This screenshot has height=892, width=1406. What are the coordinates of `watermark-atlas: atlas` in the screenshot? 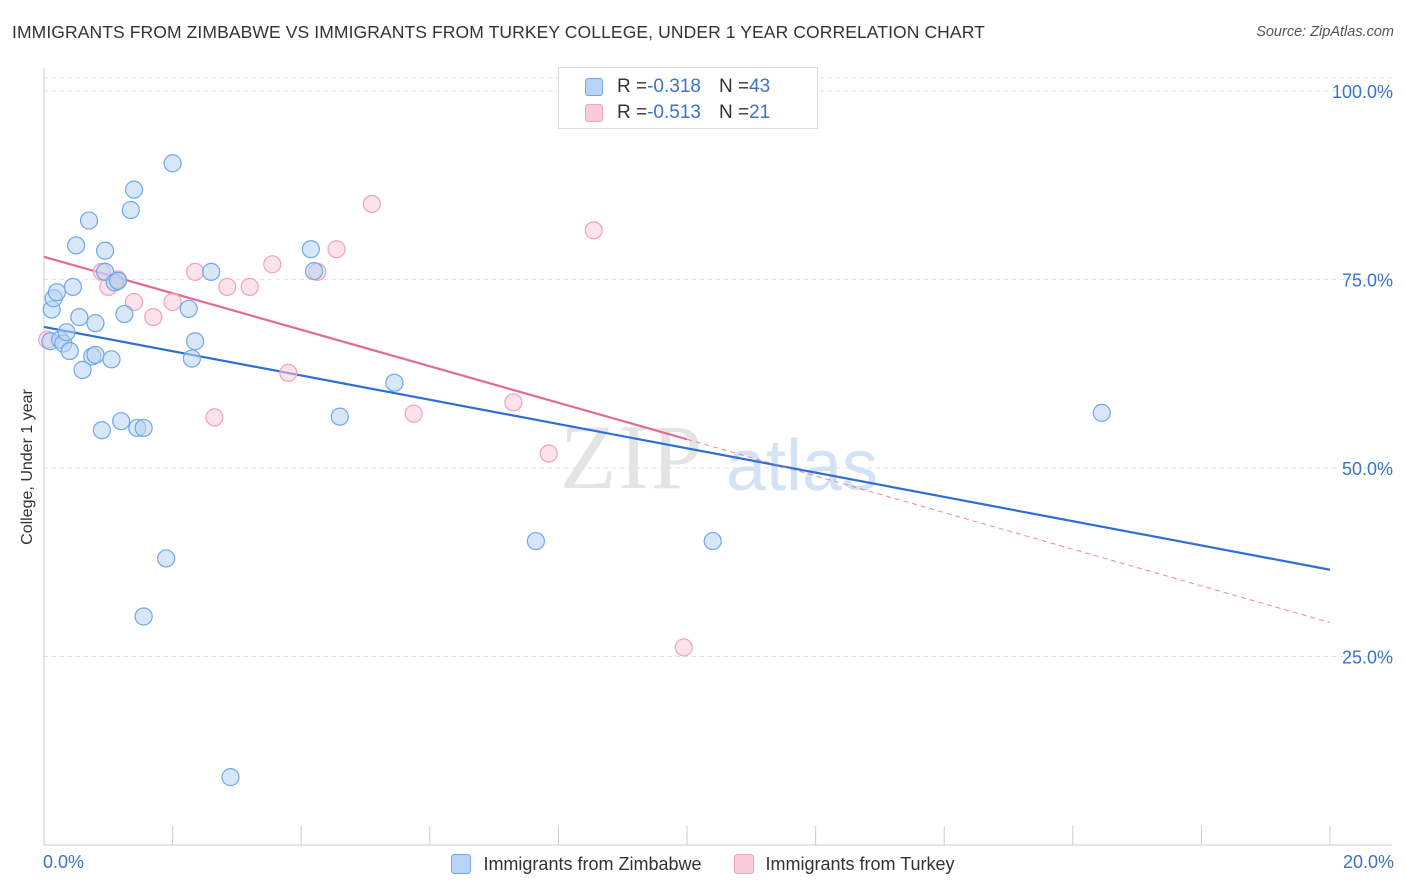 It's located at (802, 466).